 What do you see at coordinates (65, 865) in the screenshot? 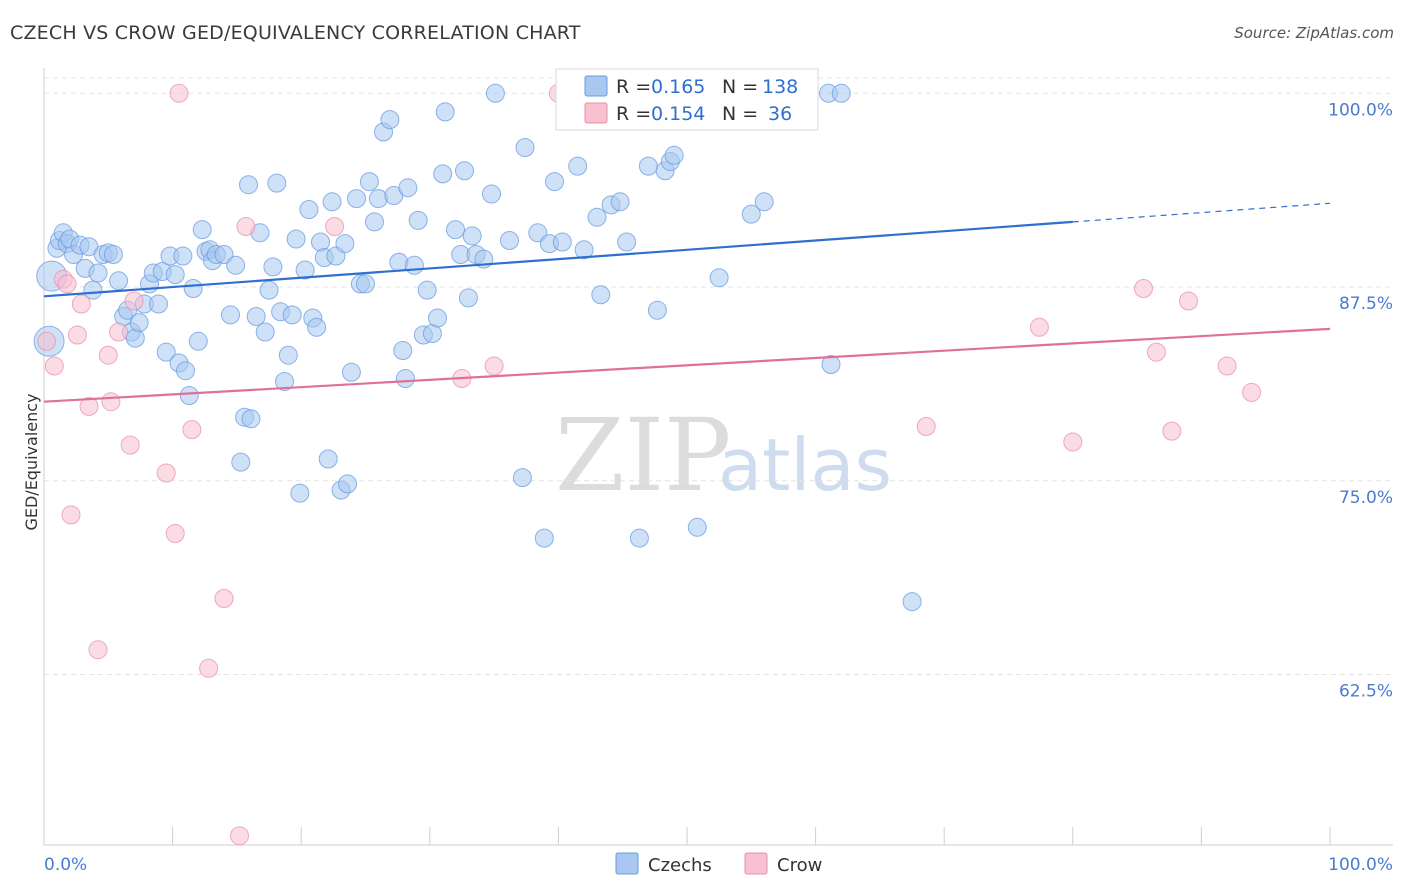
I see `x-tick-label-min: 0.0%` at bounding box center [65, 865].